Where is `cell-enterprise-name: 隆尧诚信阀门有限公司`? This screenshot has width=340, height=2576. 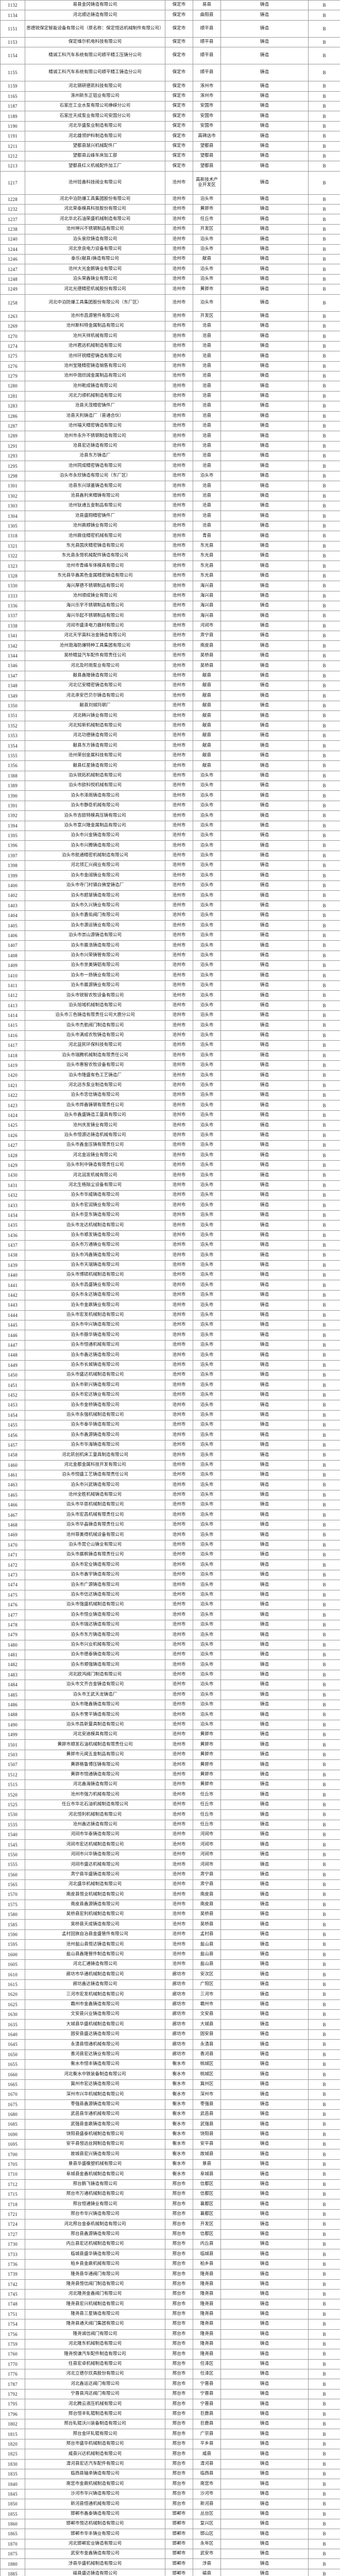 cell-enterprise-name: 隆尧诚信阀门有限公司 is located at coordinates (95, 2334).